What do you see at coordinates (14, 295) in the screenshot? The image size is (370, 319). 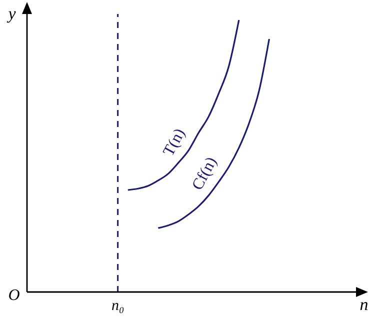 I see `text: O` at bounding box center [14, 295].